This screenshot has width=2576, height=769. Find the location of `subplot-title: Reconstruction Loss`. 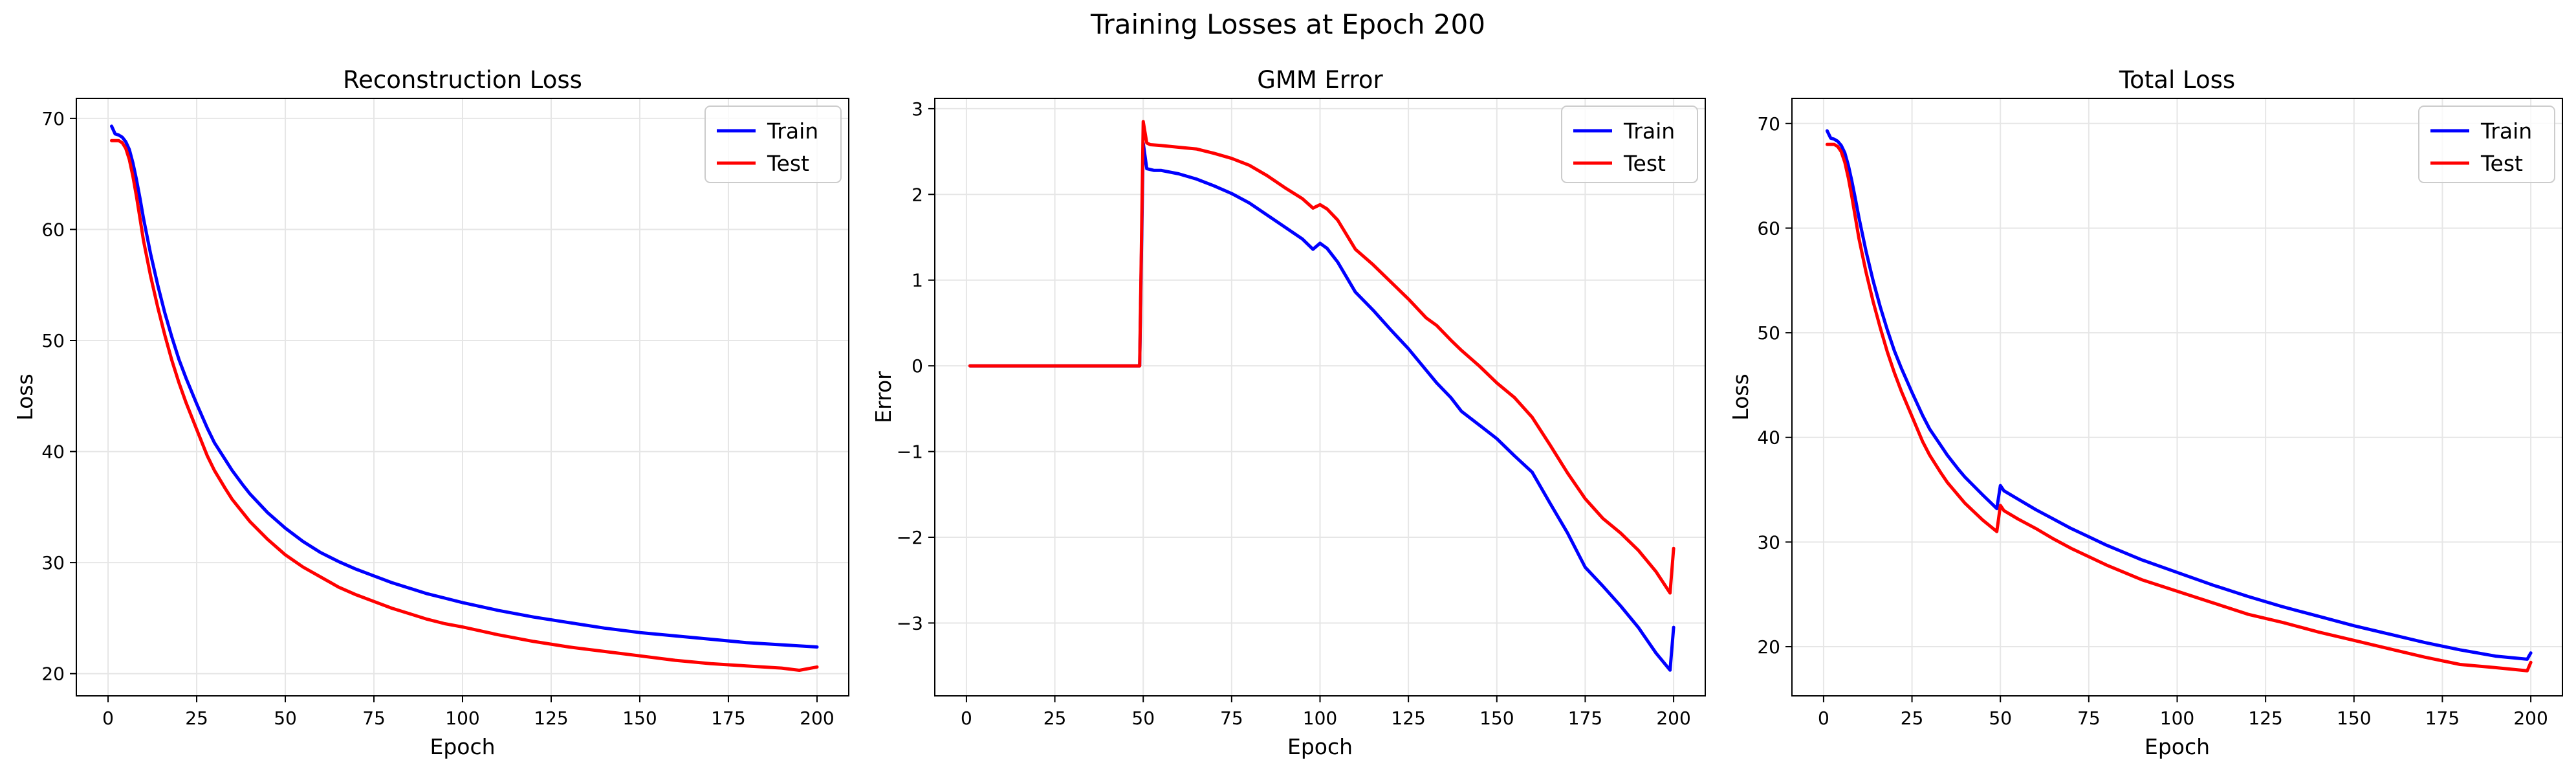

subplot-title: Reconstruction Loss is located at coordinates (462, 80).